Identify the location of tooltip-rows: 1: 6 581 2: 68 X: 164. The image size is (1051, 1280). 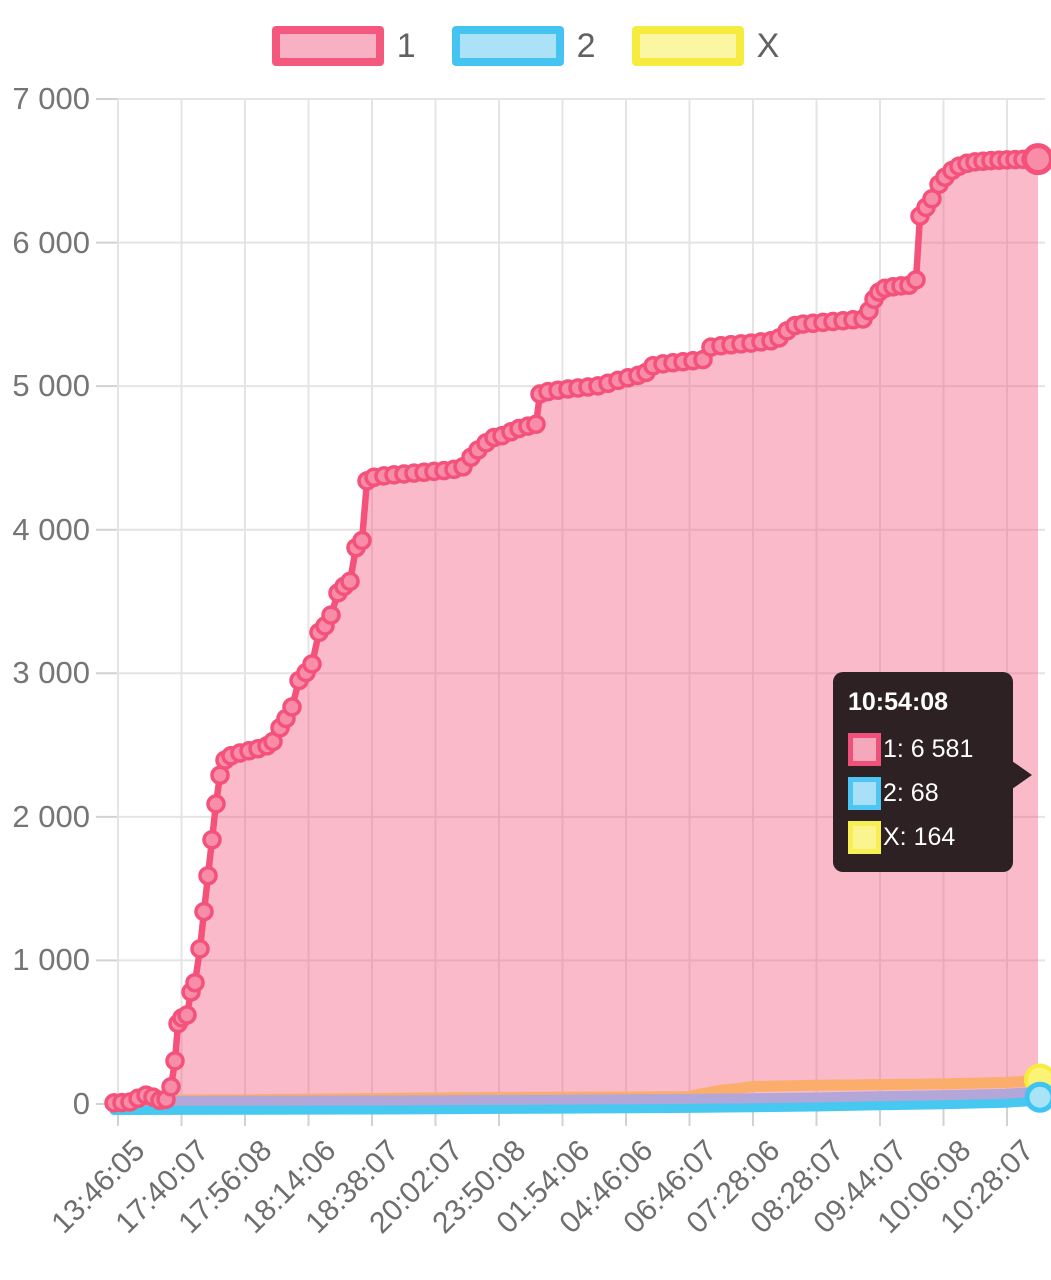
(923, 793).